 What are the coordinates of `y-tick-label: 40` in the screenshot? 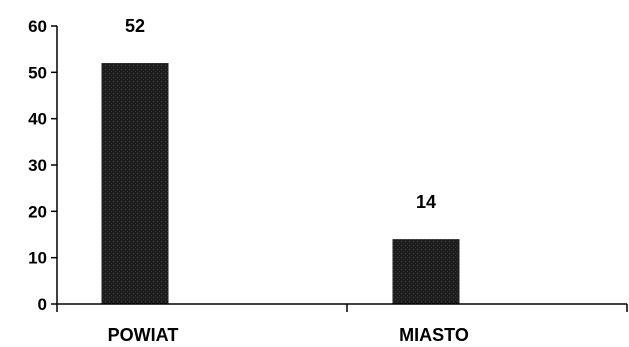 It's located at (37, 119).